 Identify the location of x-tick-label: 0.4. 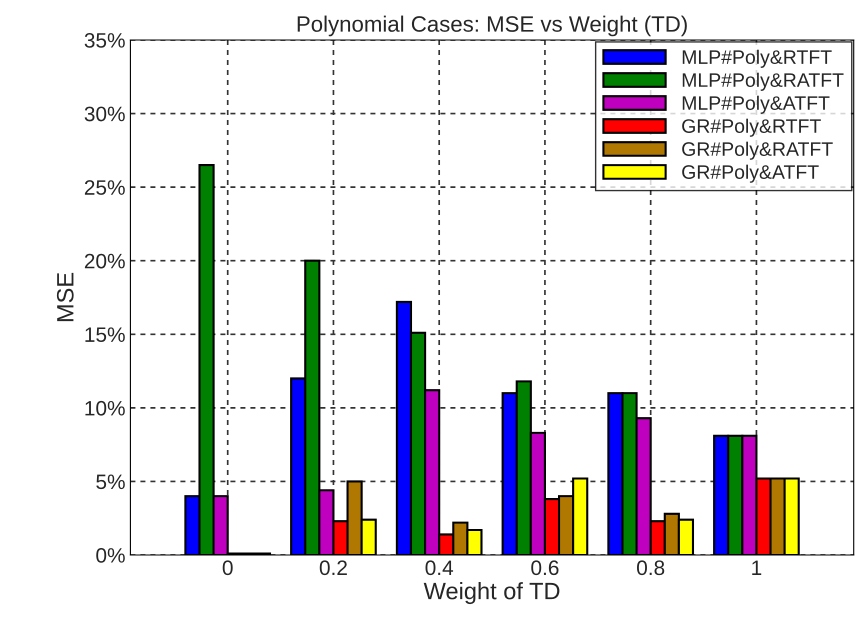
(440, 568).